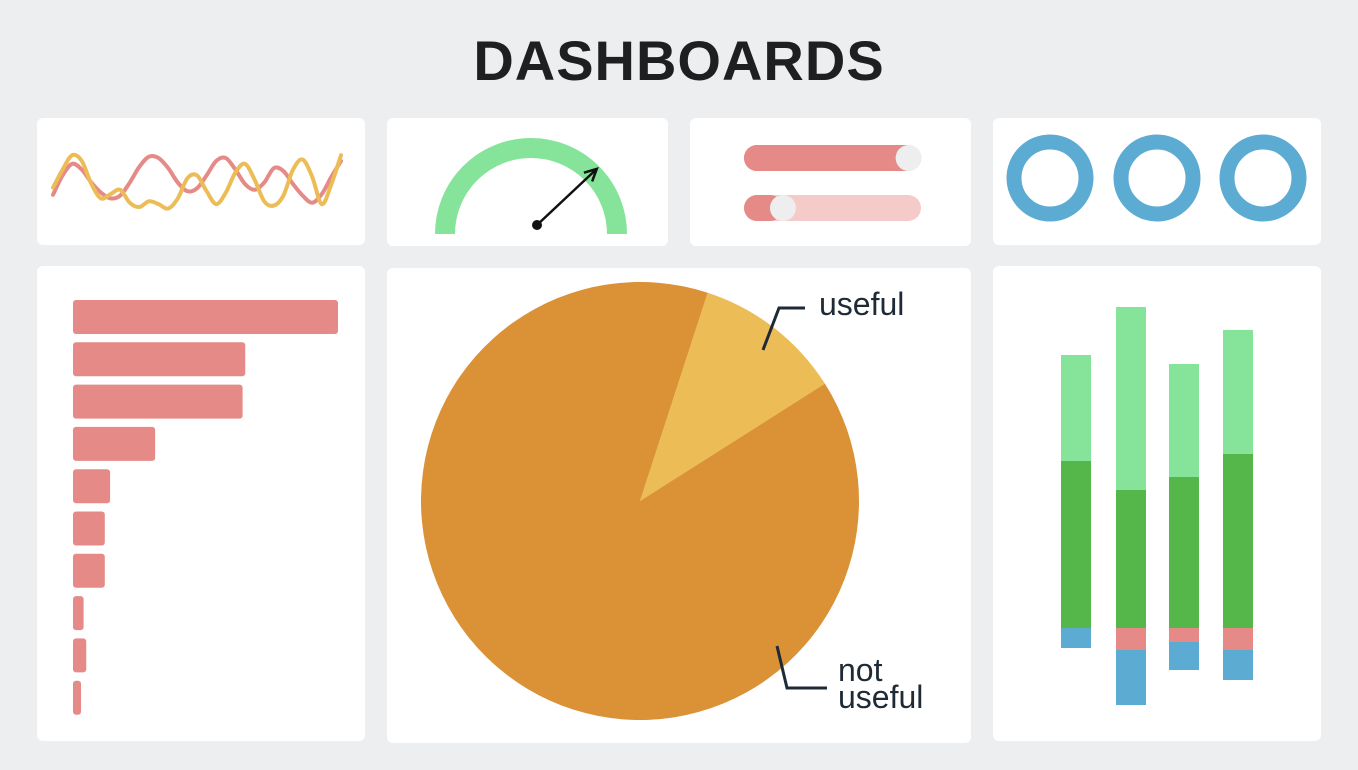 This screenshot has height=770, width=1358. I want to click on rings, so click(1156, 178).